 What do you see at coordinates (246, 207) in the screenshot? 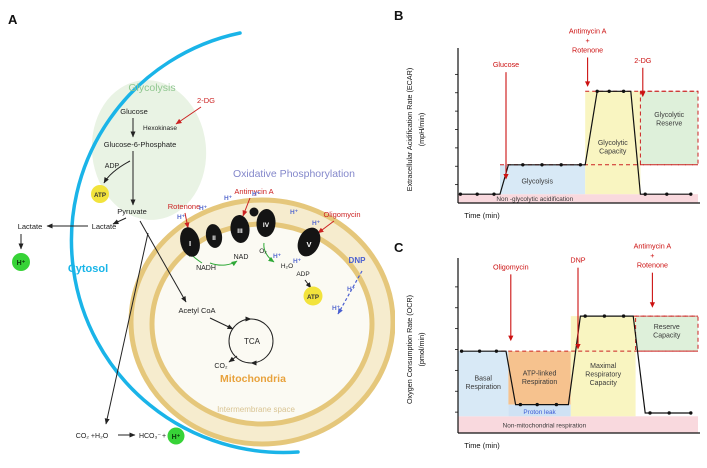
I see `antimycin-inhibition-arrow` at bounding box center [246, 207].